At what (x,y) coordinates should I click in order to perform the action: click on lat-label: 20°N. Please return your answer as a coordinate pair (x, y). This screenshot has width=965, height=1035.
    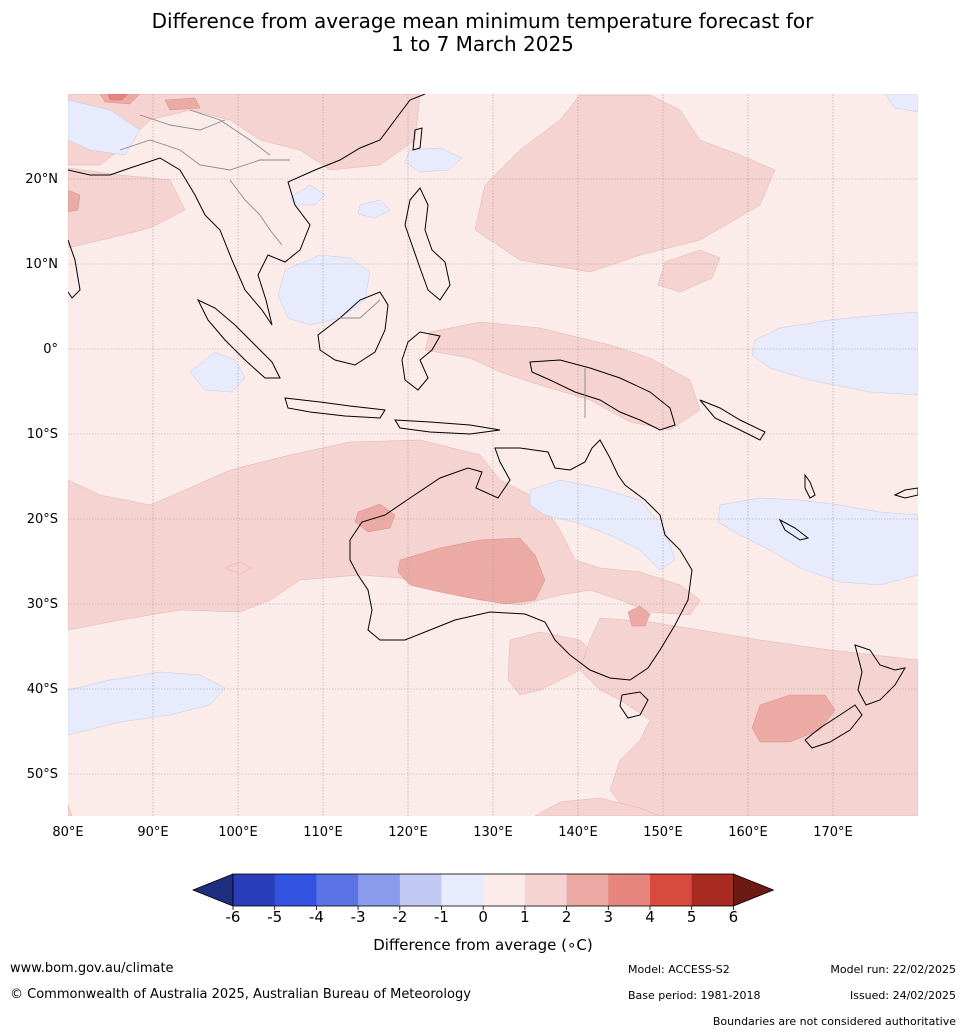
    Looking at the image, I should click on (41, 179).